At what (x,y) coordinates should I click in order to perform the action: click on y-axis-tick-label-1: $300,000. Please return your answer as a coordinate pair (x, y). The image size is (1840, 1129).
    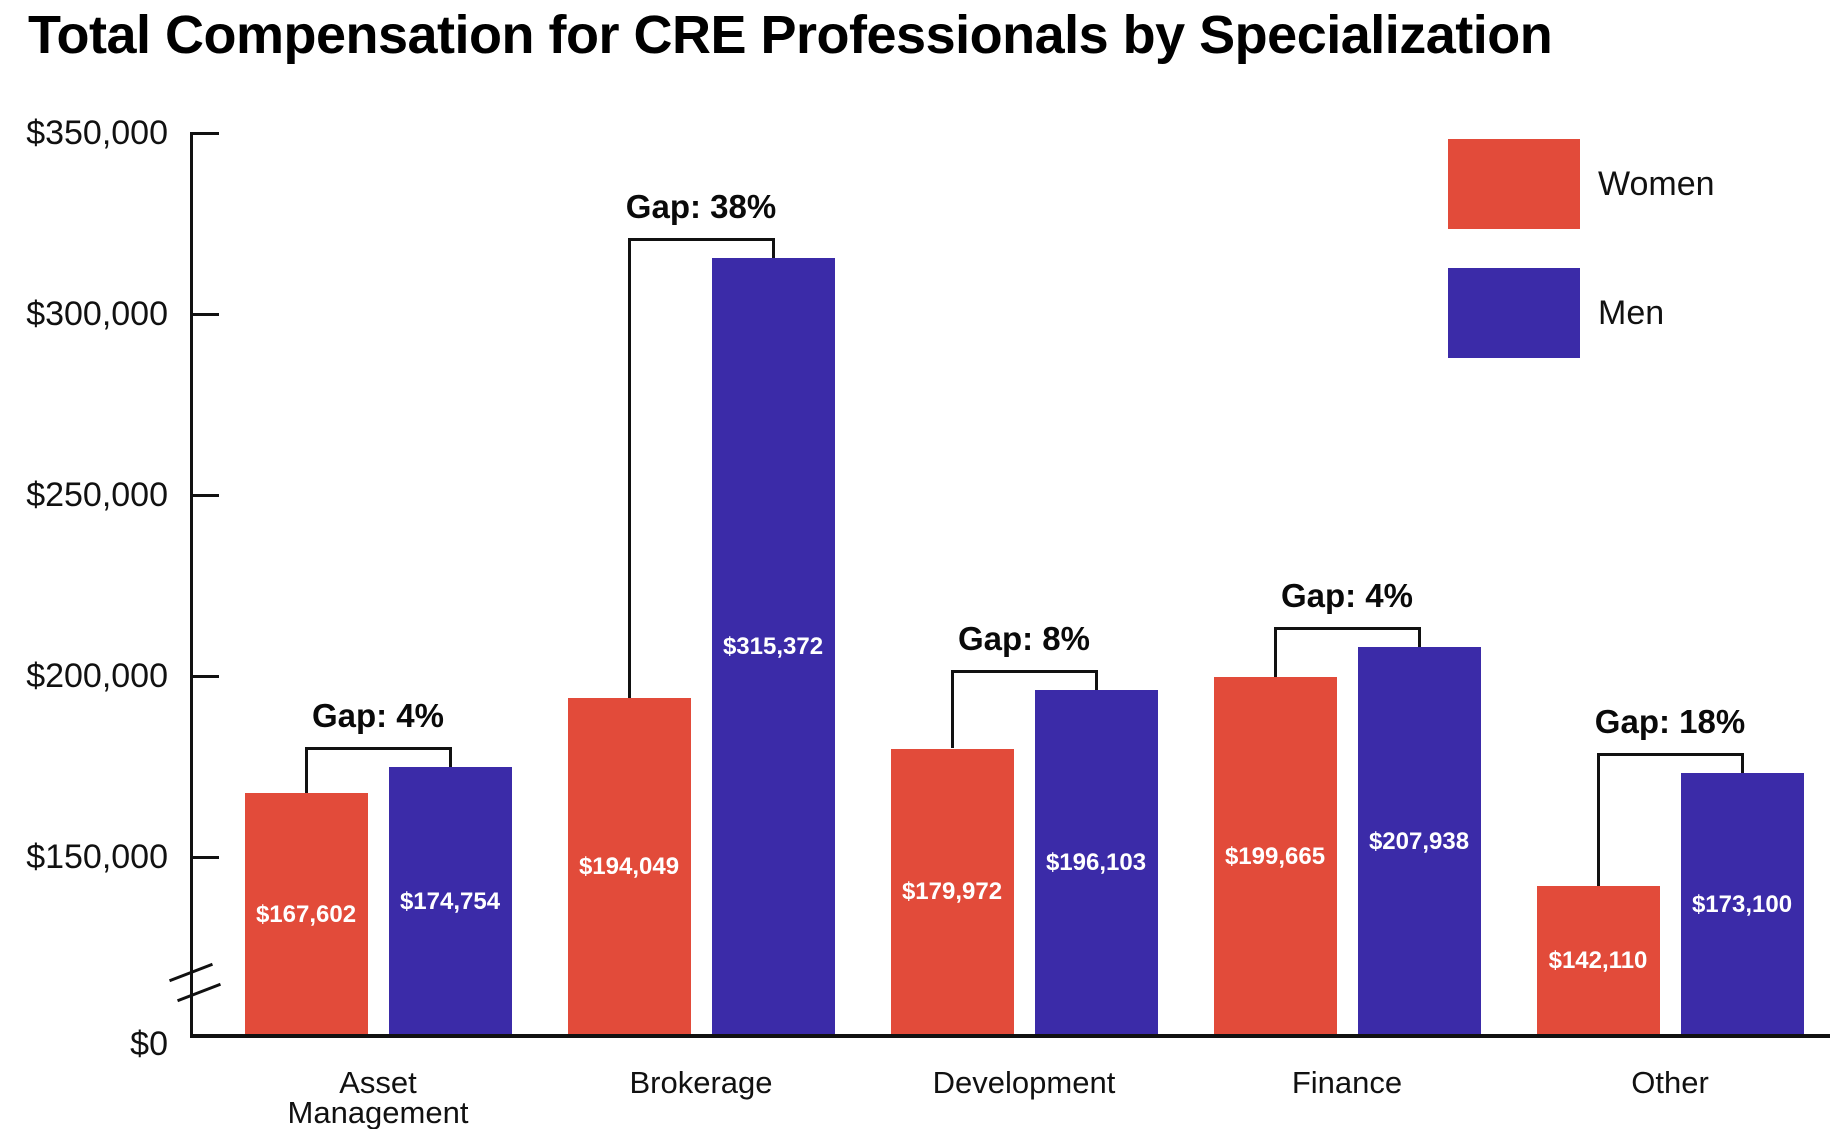
    Looking at the image, I should click on (97, 314).